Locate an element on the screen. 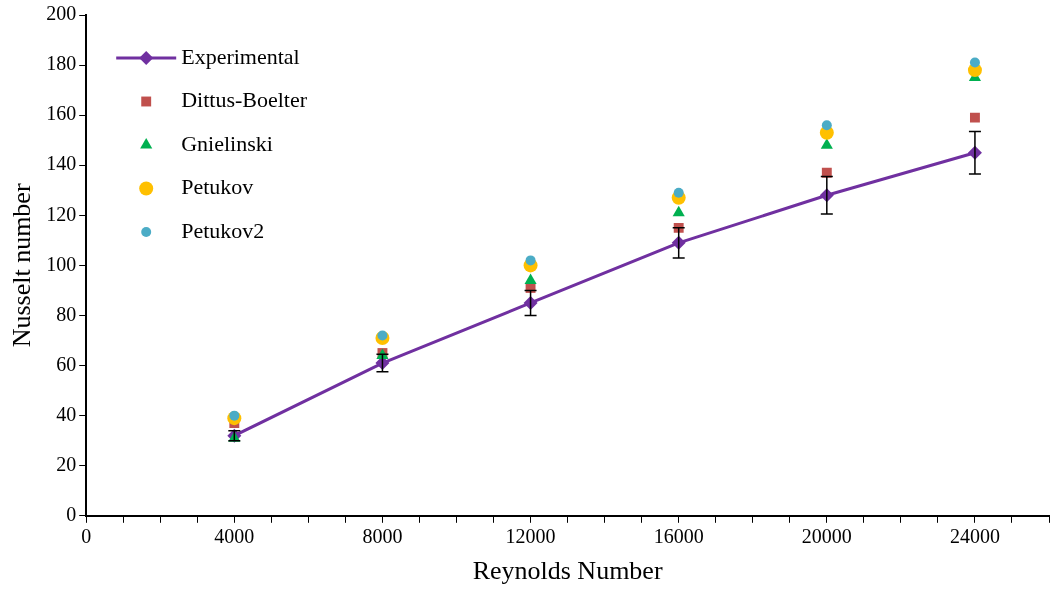 This screenshot has height=592, width=1063. x-tick-label: 16000 is located at coordinates (678, 536).